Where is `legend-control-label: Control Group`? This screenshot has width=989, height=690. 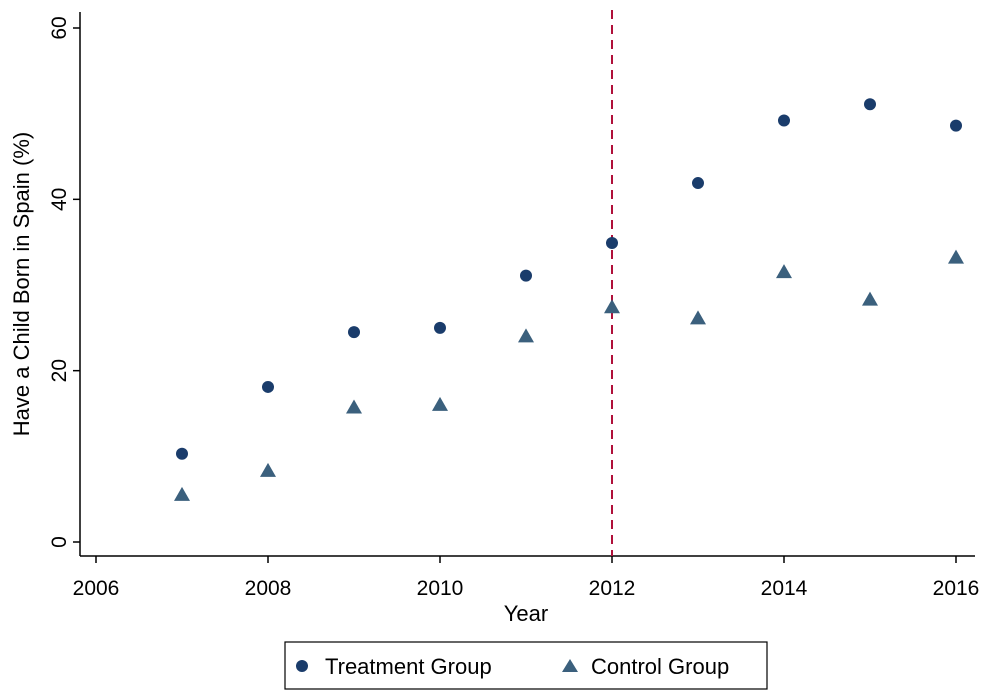
legend-control-label: Control Group is located at coordinates (660, 666).